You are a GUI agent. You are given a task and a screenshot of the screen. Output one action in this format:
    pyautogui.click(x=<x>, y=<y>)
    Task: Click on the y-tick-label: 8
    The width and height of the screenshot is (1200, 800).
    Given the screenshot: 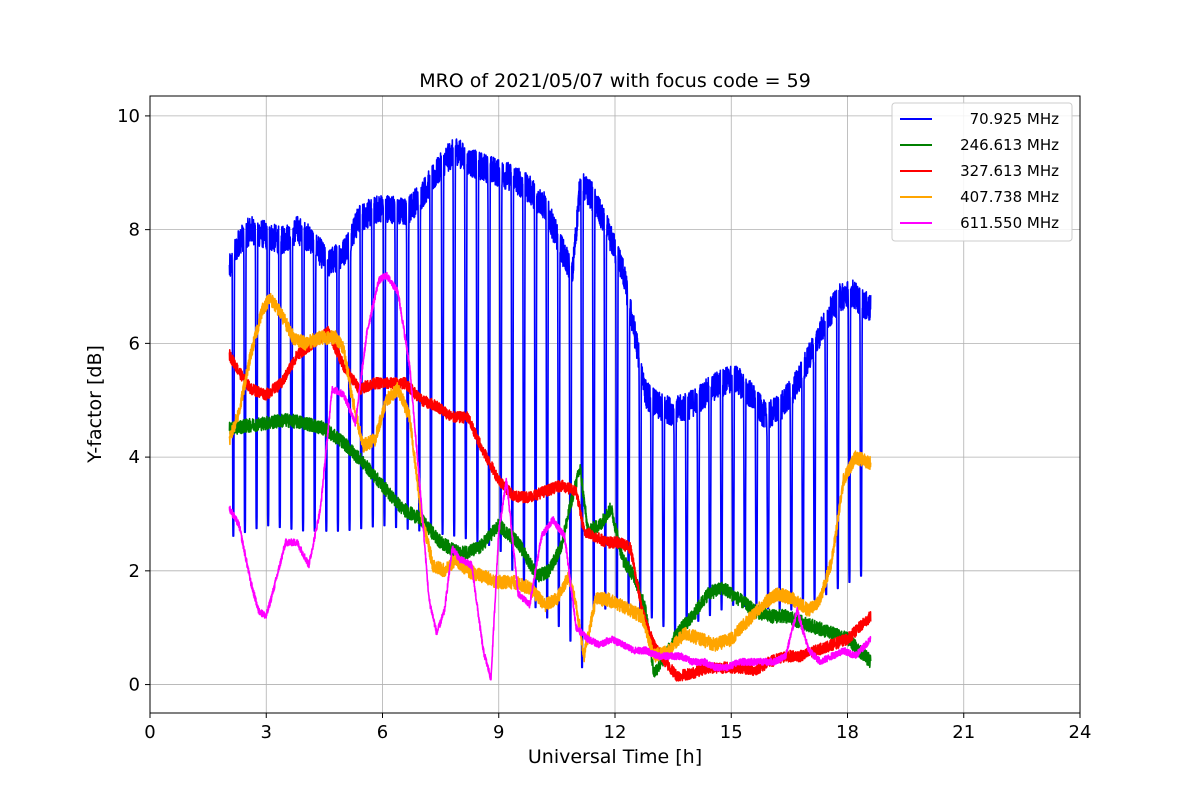 What is the action you would take?
    pyautogui.click(x=134, y=230)
    